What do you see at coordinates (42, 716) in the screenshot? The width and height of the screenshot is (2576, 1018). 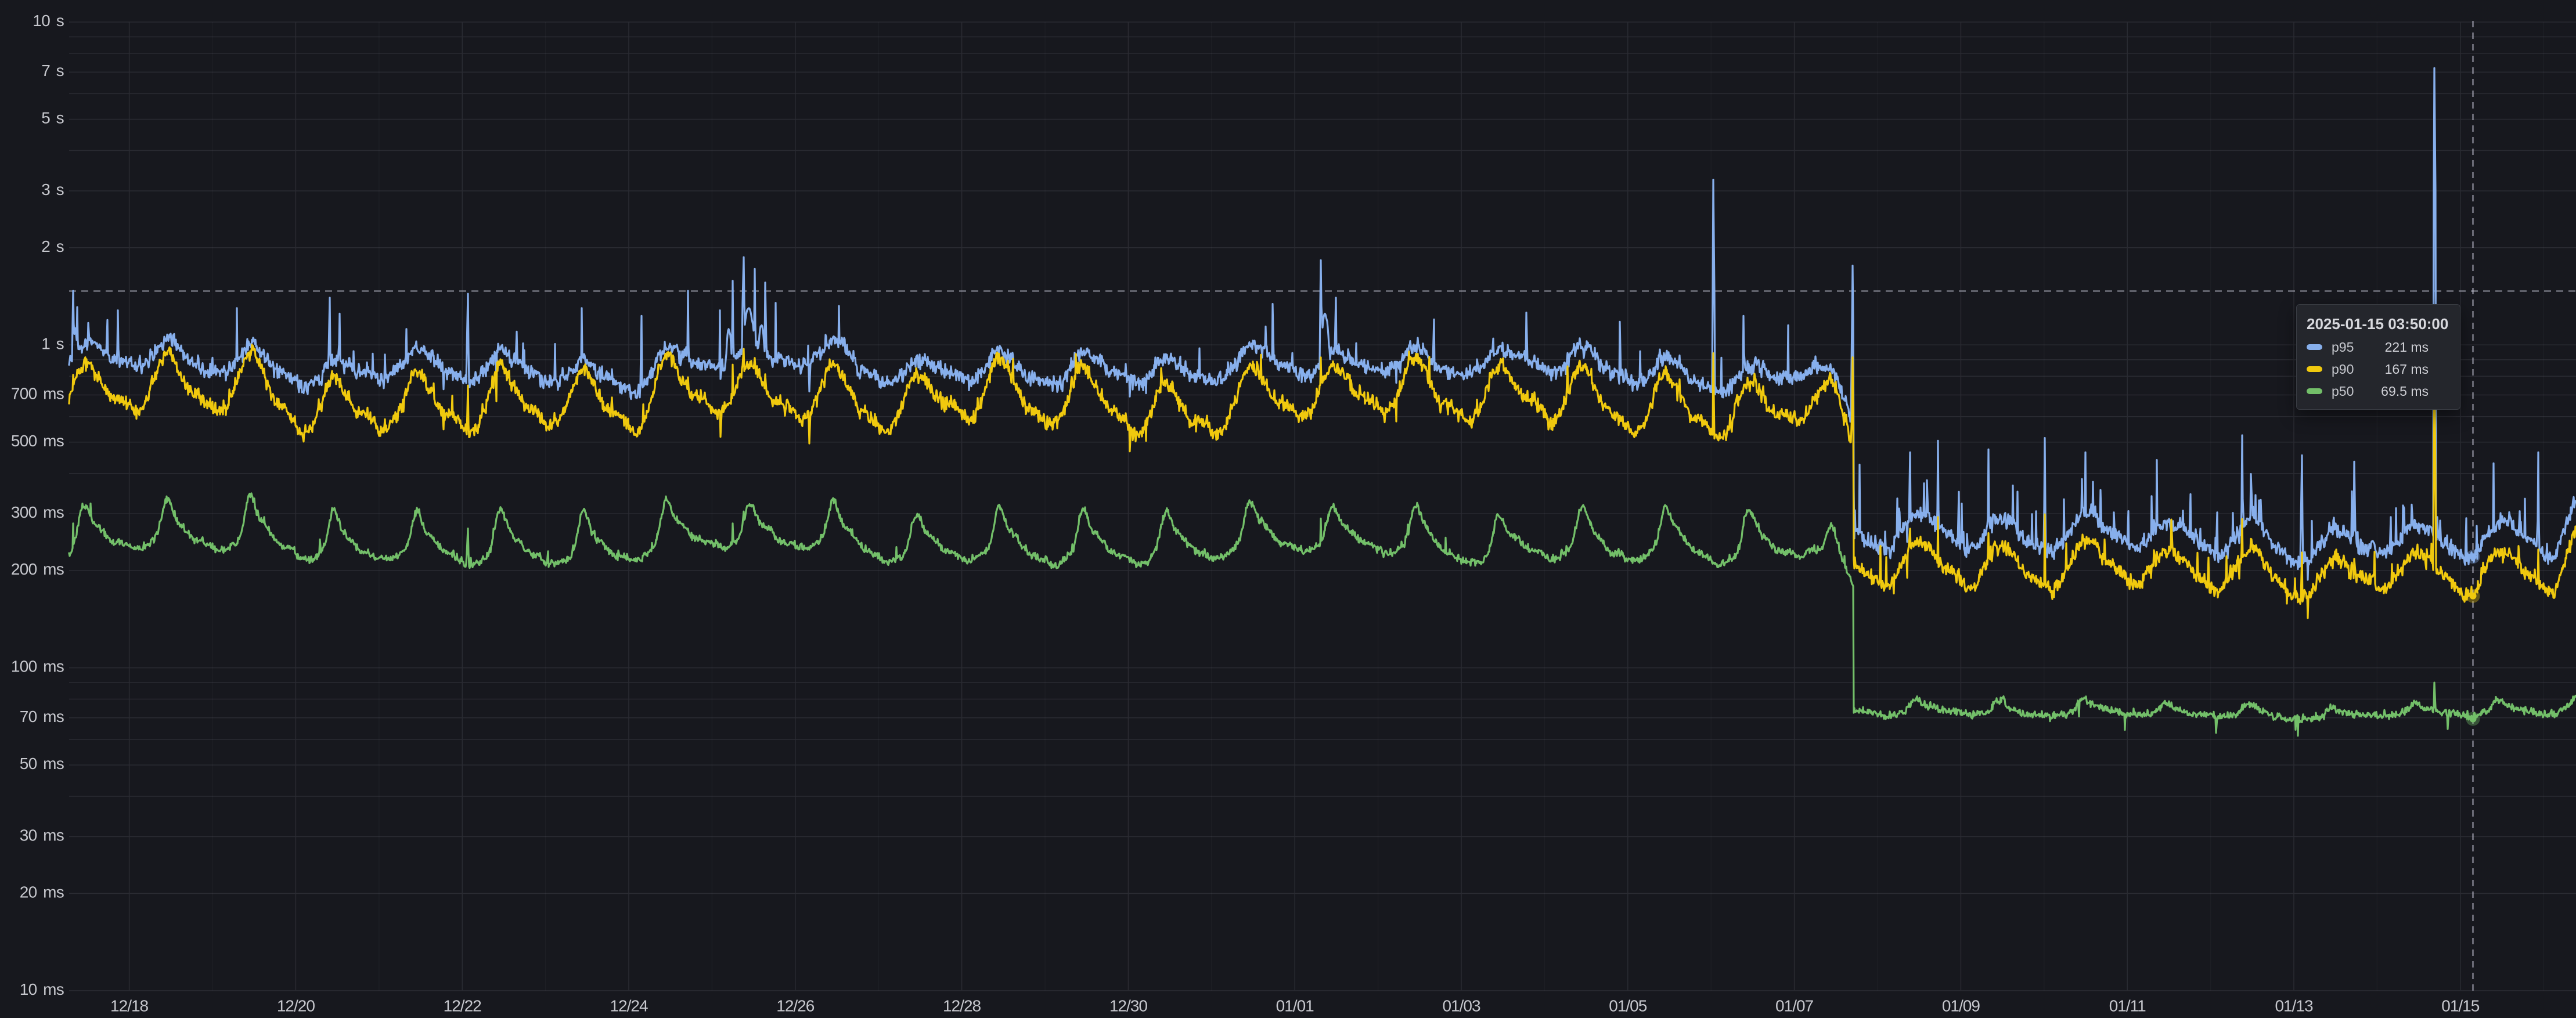 I see `svg-text: 70 ms` at bounding box center [42, 716].